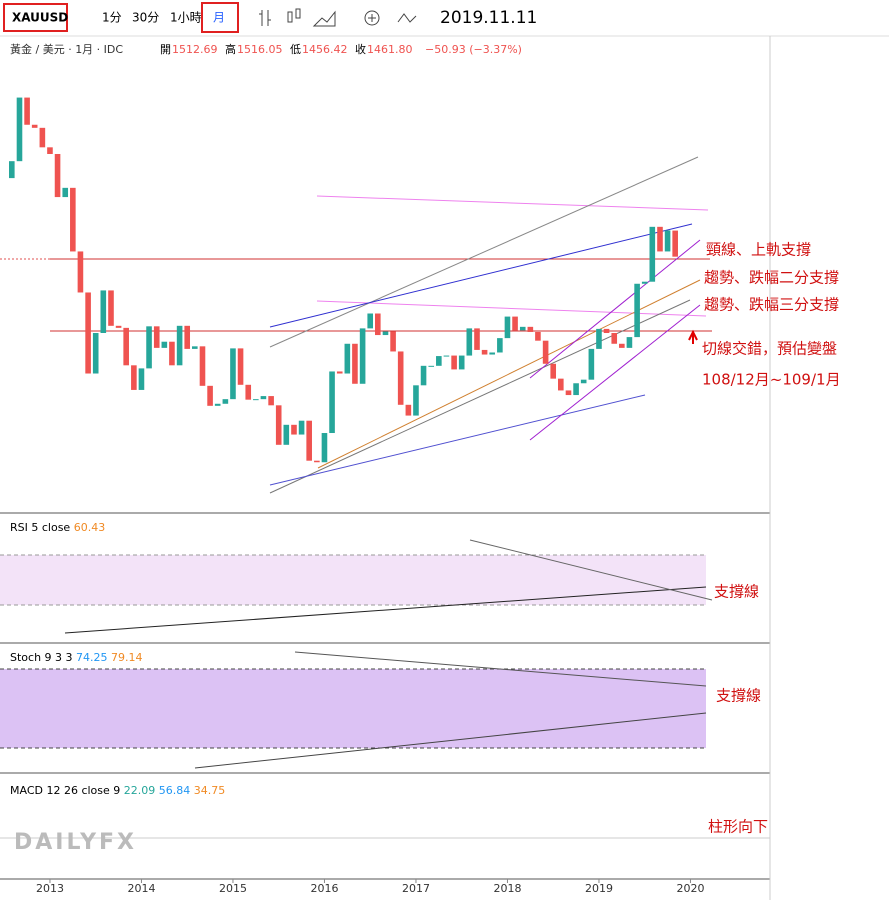  What do you see at coordinates (758, 250) in the screenshot?
I see `annotation: 頸線、上軌支撐` at bounding box center [758, 250].